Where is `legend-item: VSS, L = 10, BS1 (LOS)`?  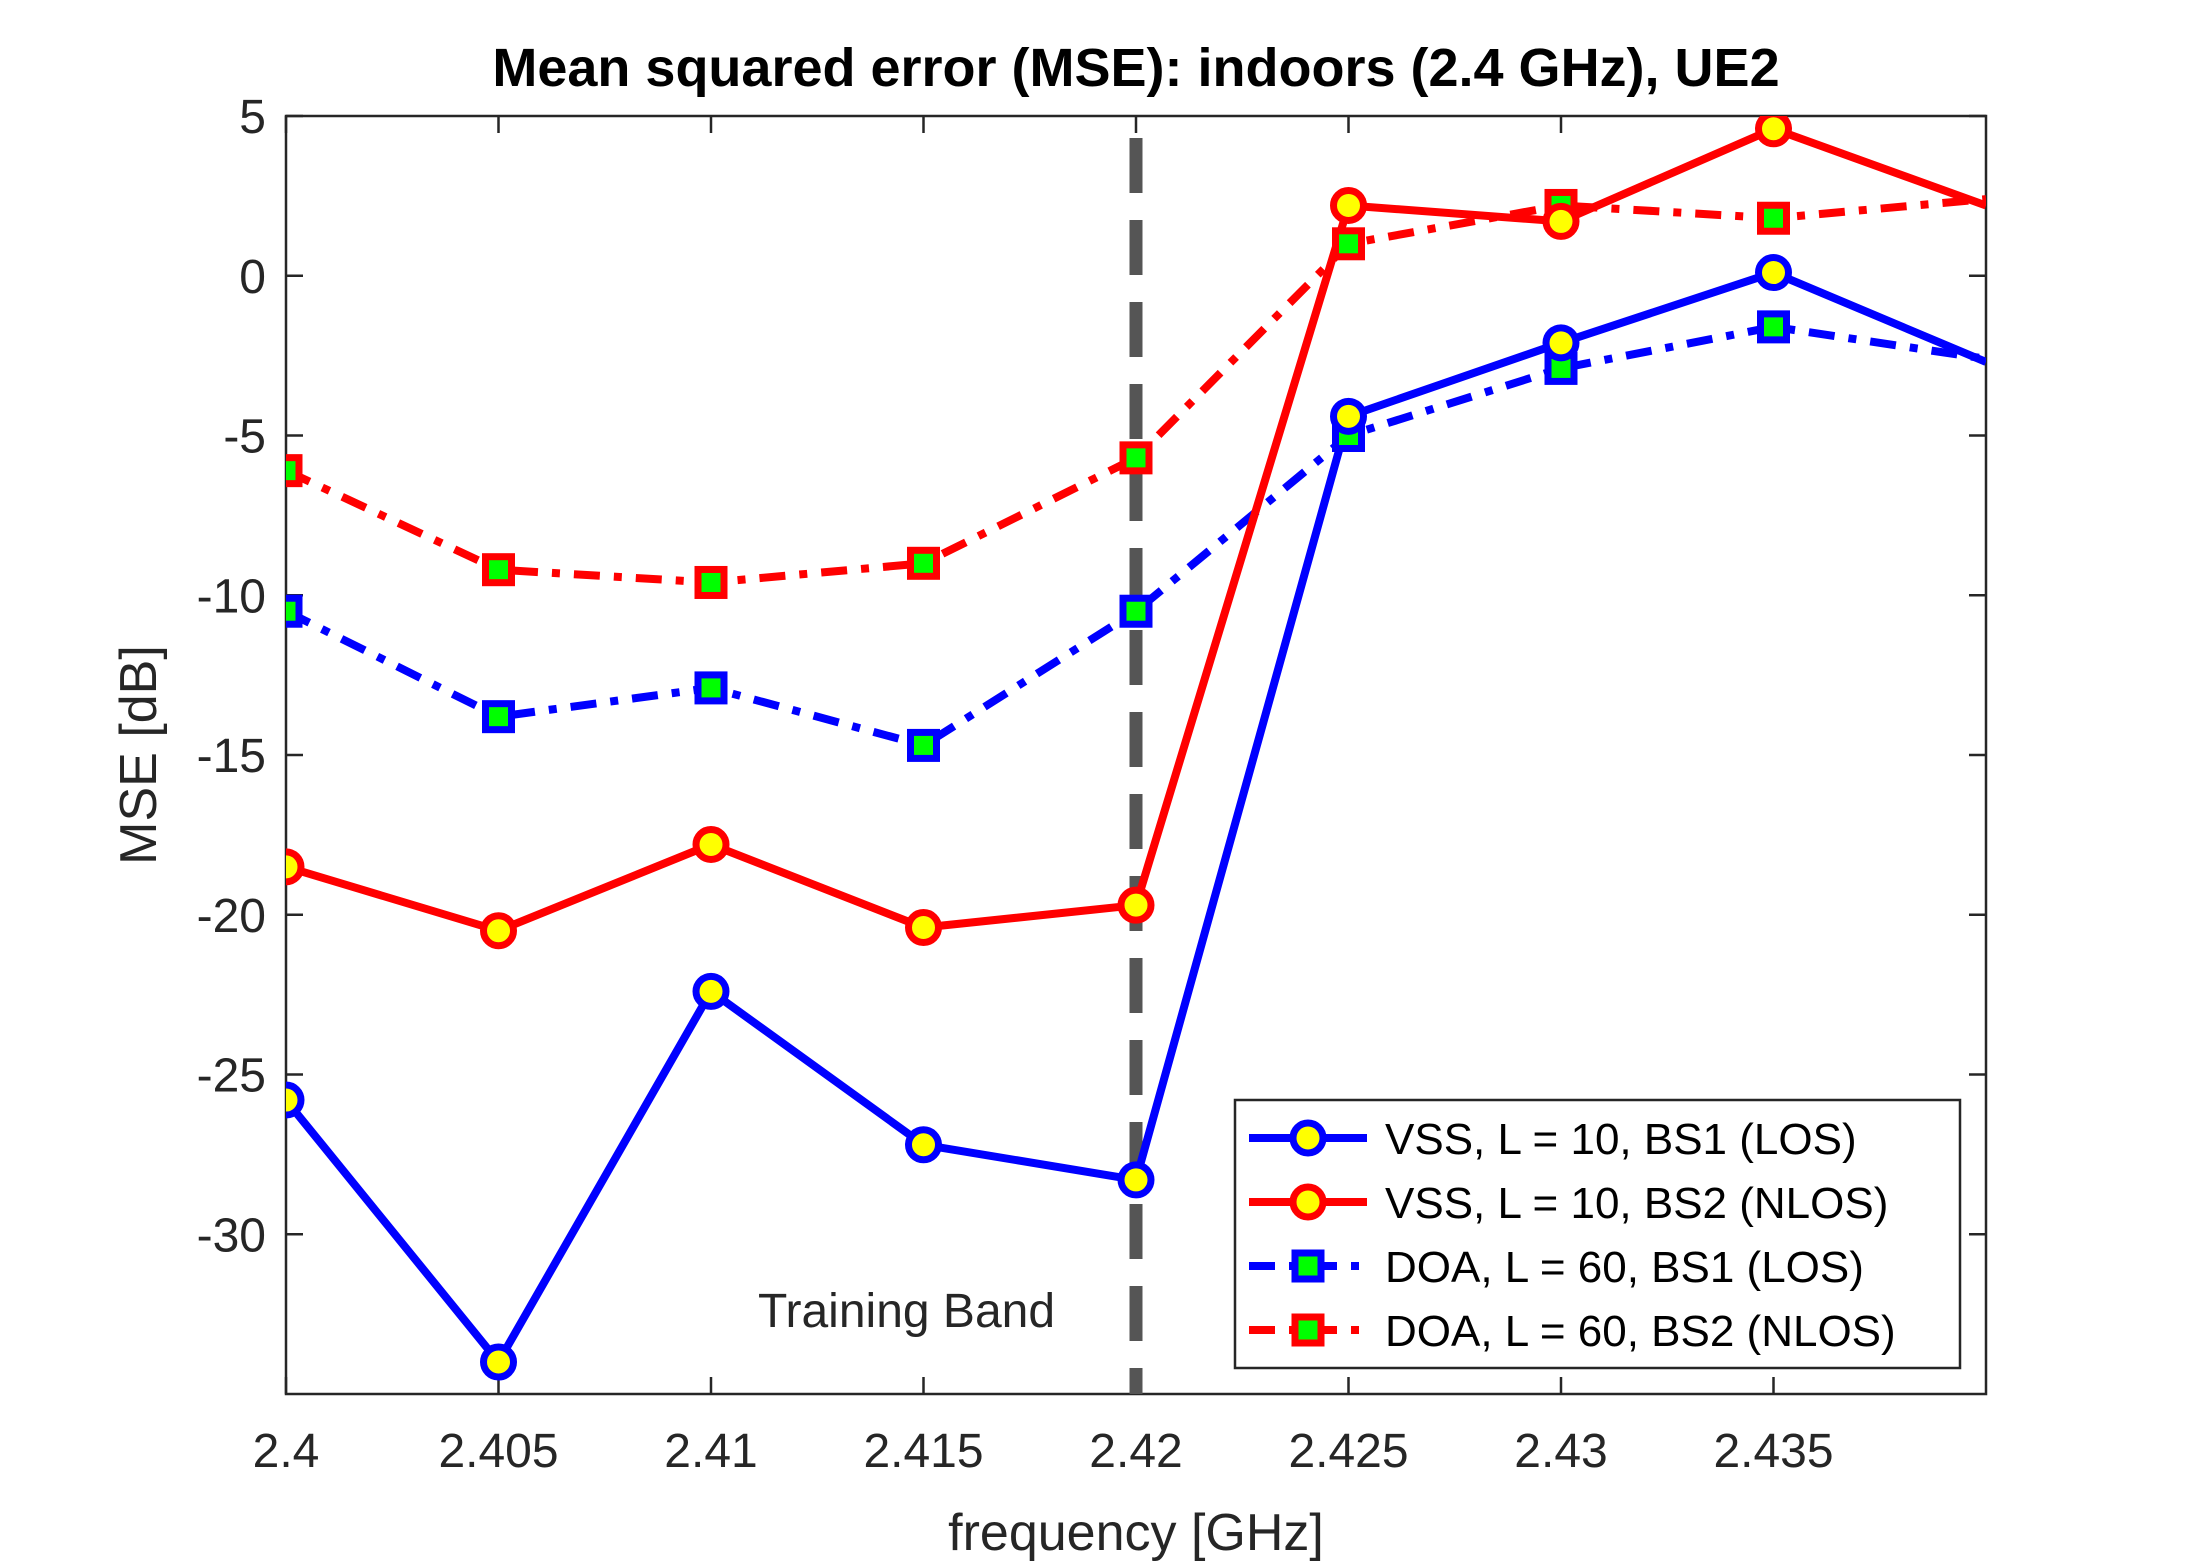 legend-item: VSS, L = 10, BS1 (LOS) is located at coordinates (1553, 1139).